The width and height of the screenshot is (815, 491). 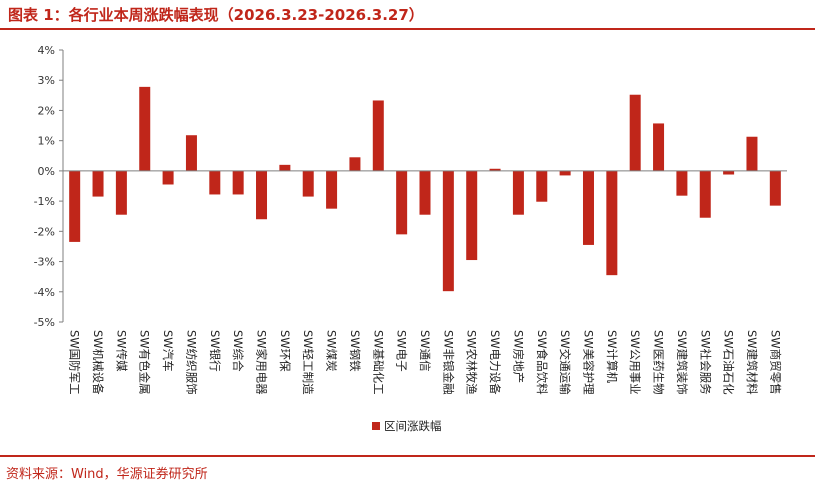 What do you see at coordinates (355, 351) in the screenshot?
I see `x-category-label: SW钢铁` at bounding box center [355, 351].